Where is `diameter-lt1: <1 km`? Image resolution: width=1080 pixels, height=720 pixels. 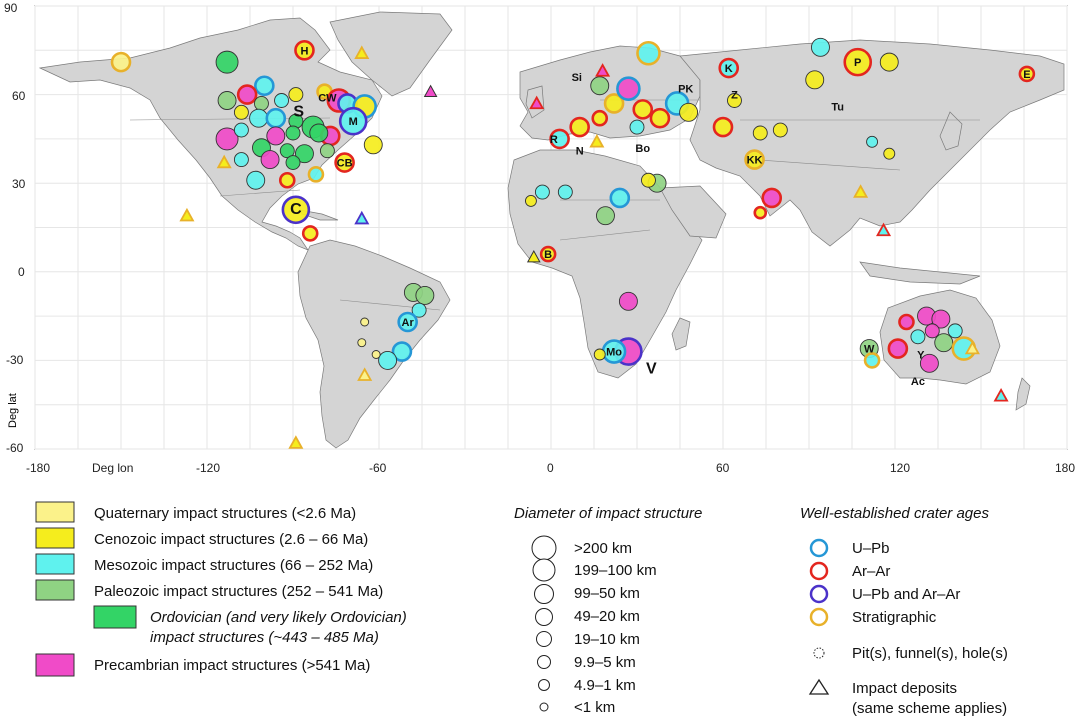 diameter-lt1: <1 km is located at coordinates (594, 707).